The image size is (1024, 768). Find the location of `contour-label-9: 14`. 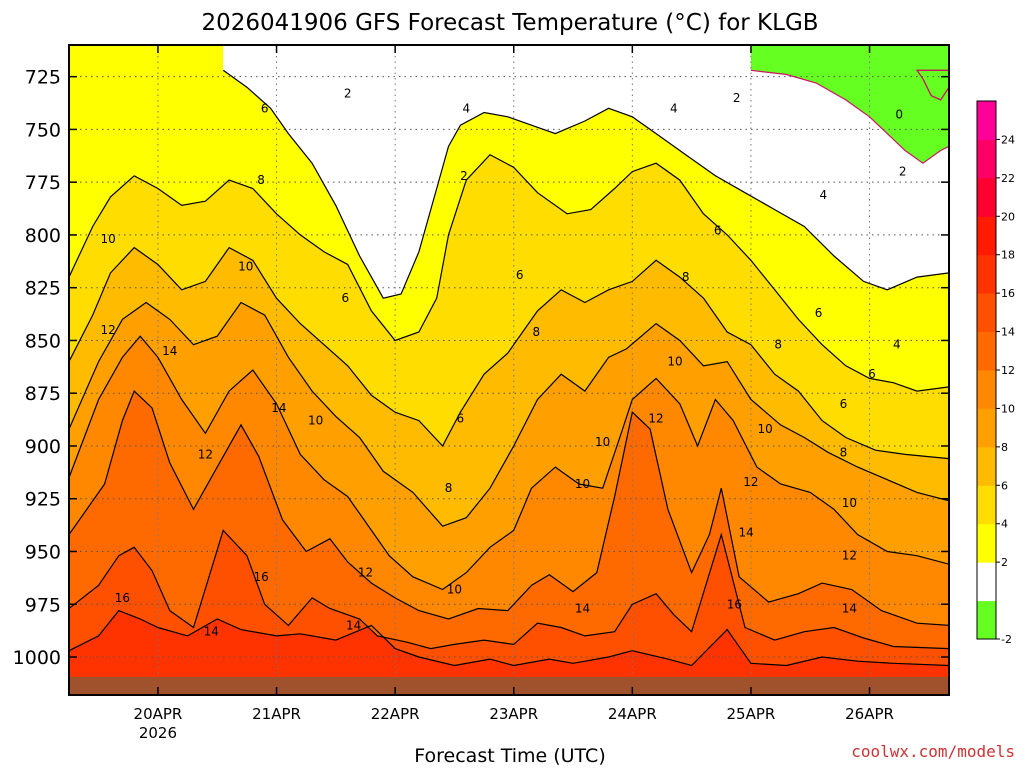

contour-label-9: 14 is located at coordinates (278, 408).